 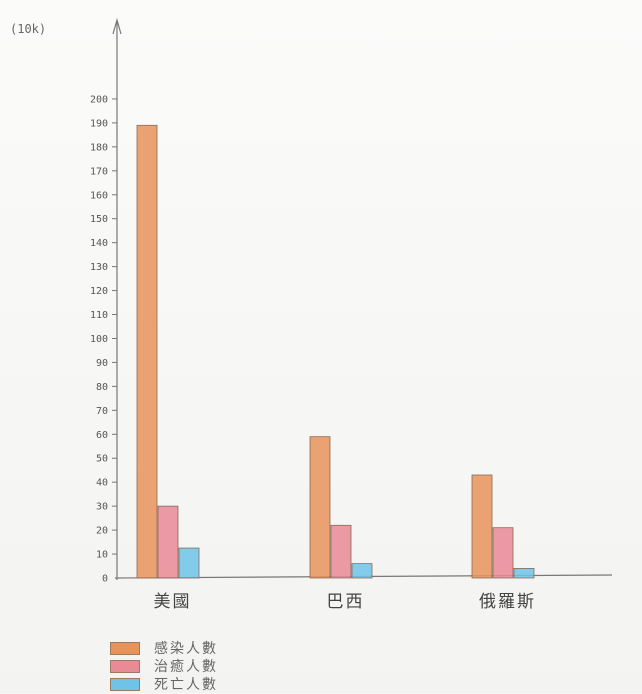 I want to click on y-tick-label: 100, so click(x=99, y=339).